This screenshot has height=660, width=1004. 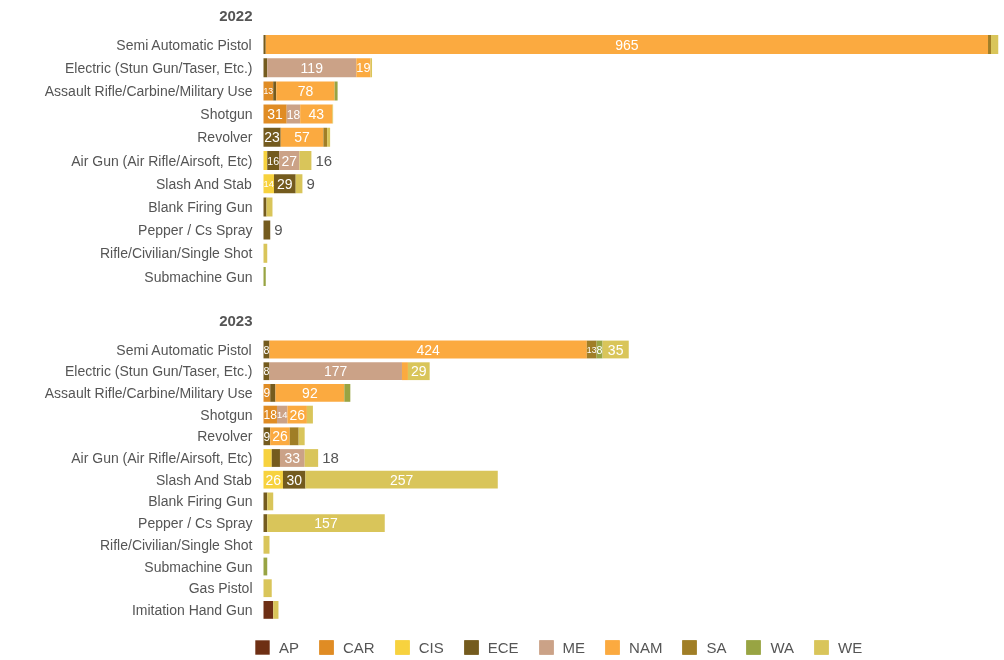 I want to click on data-label: 424, so click(x=428, y=349).